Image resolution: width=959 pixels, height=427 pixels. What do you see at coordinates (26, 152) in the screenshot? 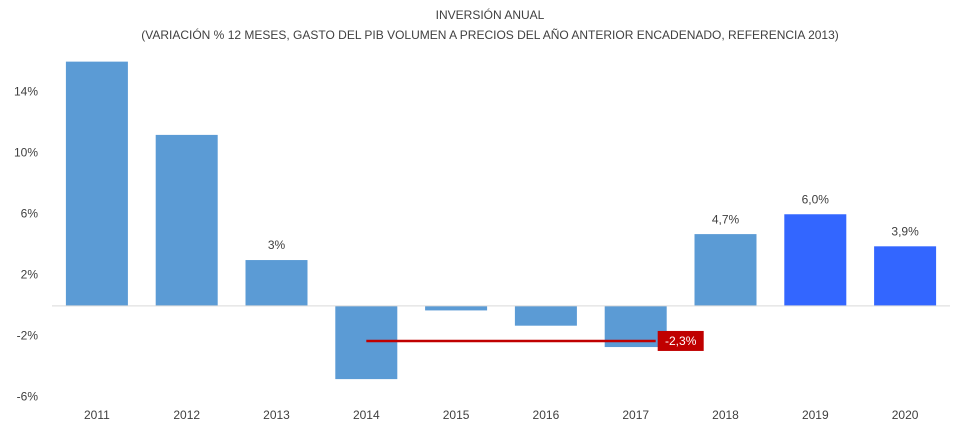
I see `y-tick-label: 10%` at bounding box center [26, 152].